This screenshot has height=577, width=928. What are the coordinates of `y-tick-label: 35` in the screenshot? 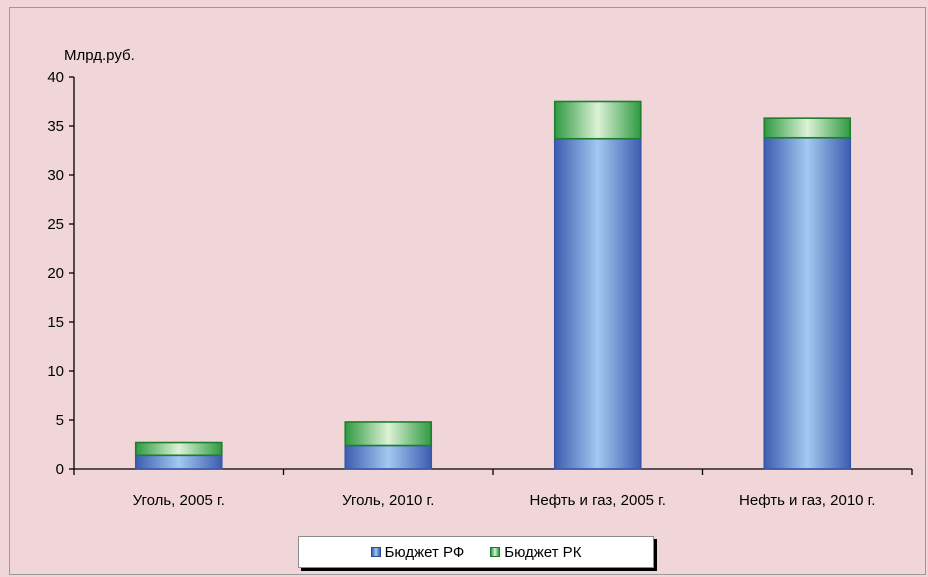 It's located at (55, 126).